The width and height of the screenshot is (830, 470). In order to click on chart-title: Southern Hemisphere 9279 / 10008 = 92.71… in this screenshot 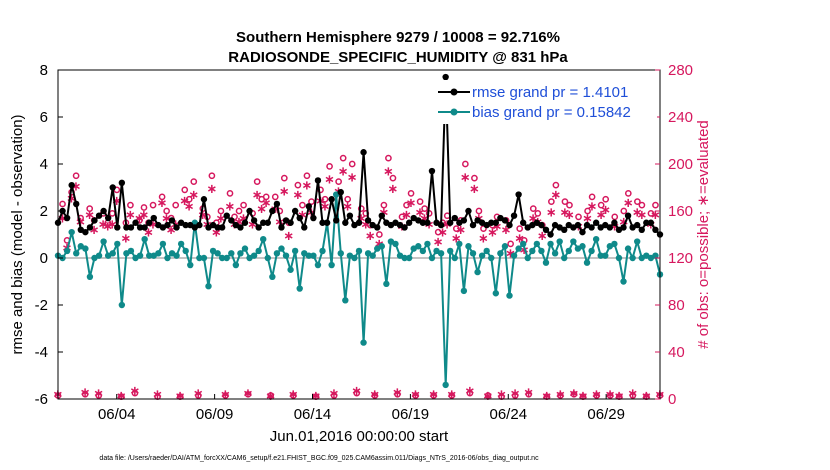, I will do `click(398, 37)`.